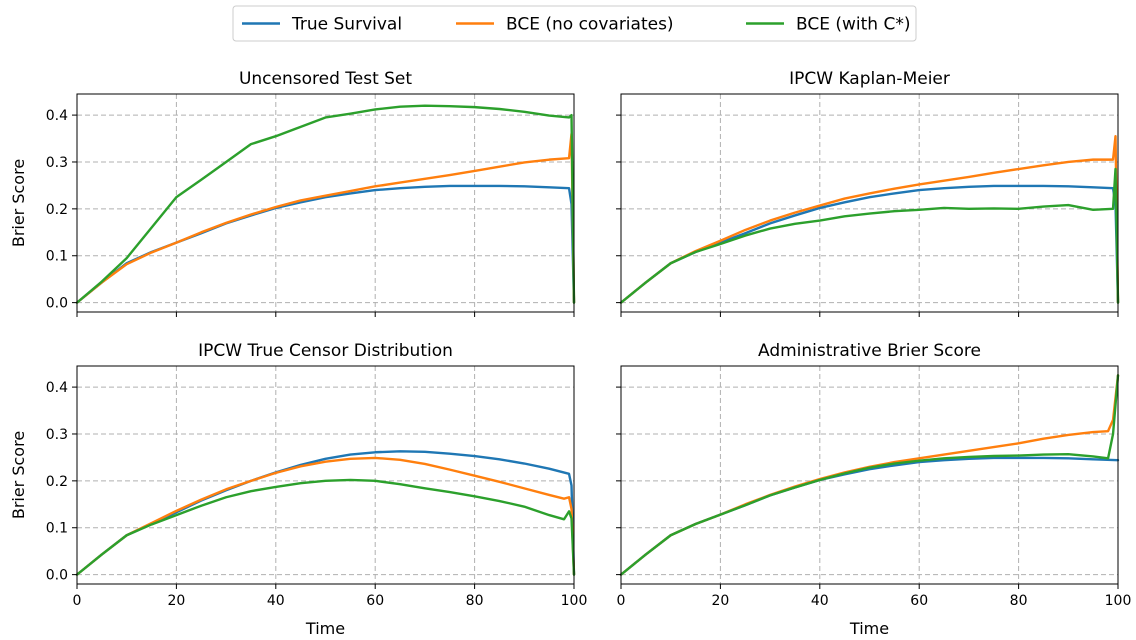 This screenshot has height=640, width=1136. What do you see at coordinates (869, 351) in the screenshot?
I see `panel-title: Administrative Brier Score` at bounding box center [869, 351].